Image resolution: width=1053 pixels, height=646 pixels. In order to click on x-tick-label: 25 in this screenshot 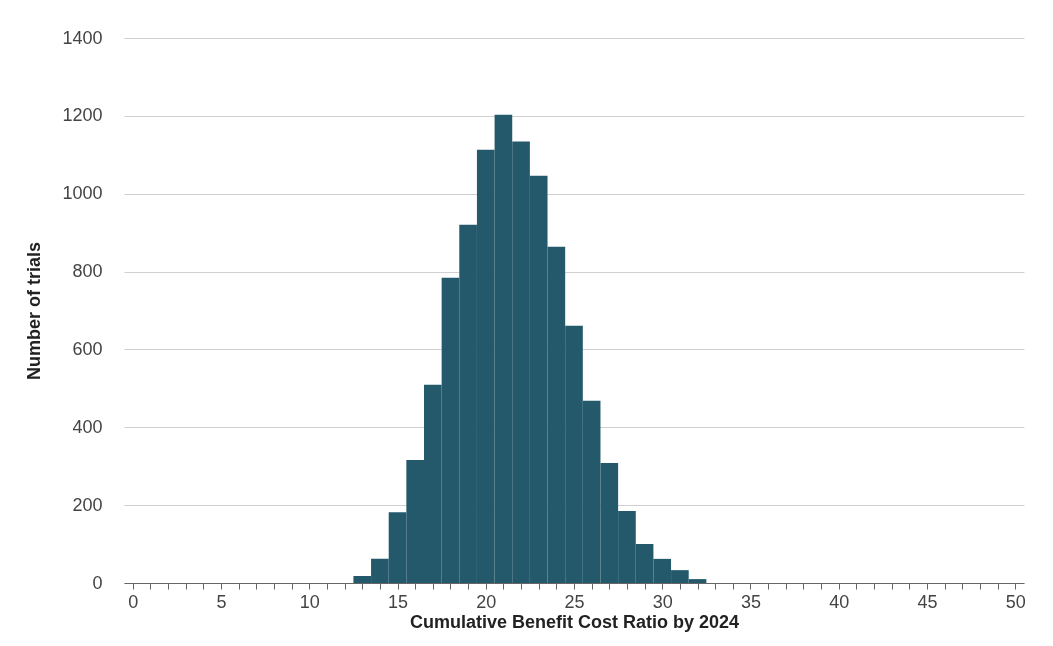, I will do `click(574, 601)`.